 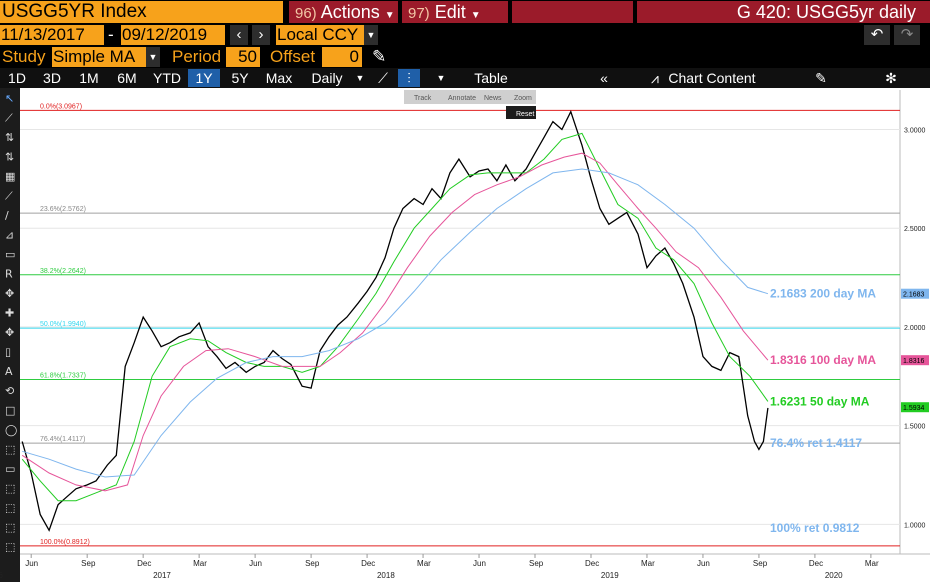 I want to click on period-1m: 1M, so click(x=89, y=78).